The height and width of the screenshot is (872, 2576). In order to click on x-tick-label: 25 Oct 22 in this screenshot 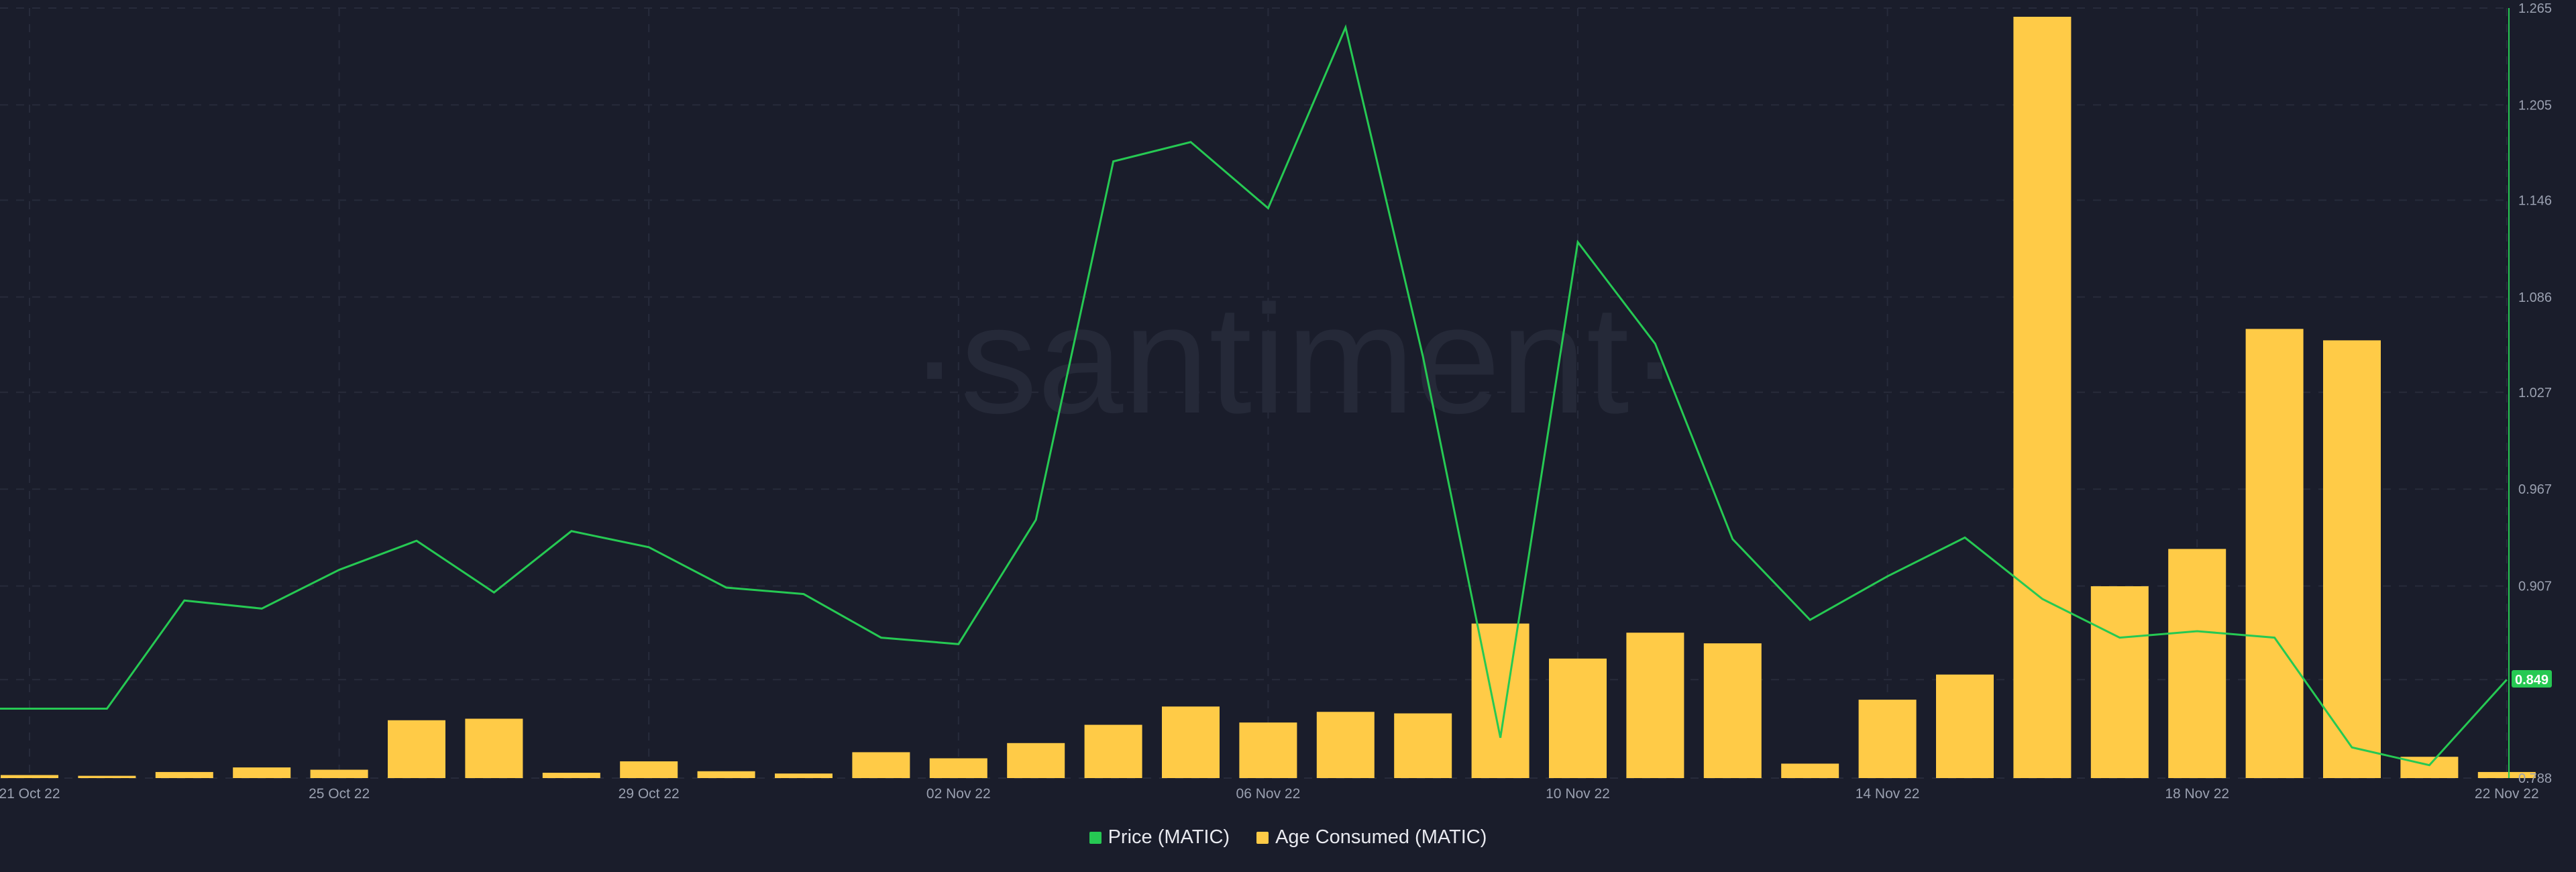, I will do `click(339, 794)`.